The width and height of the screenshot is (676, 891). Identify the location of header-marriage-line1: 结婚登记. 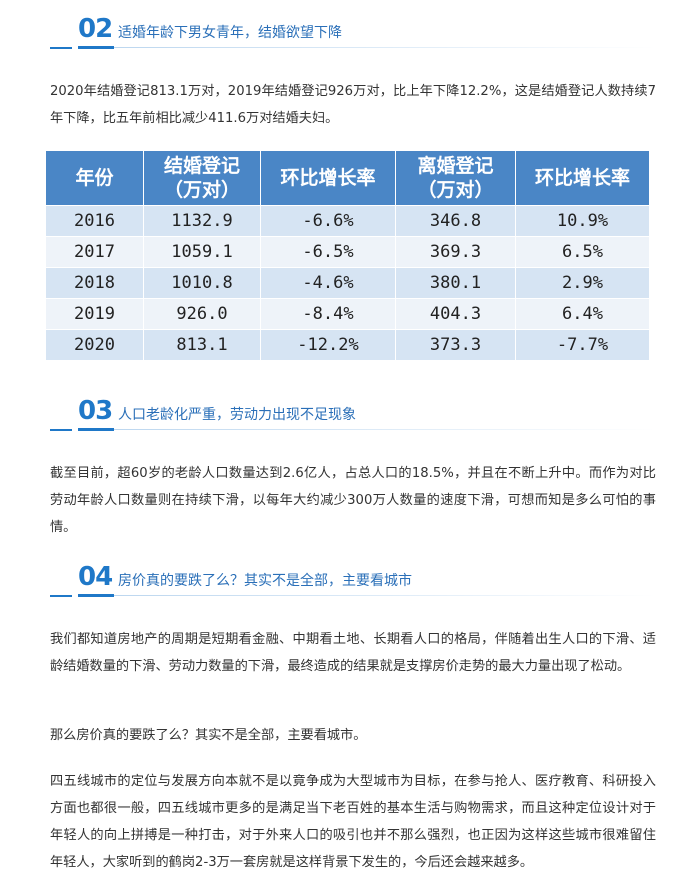
(201, 166).